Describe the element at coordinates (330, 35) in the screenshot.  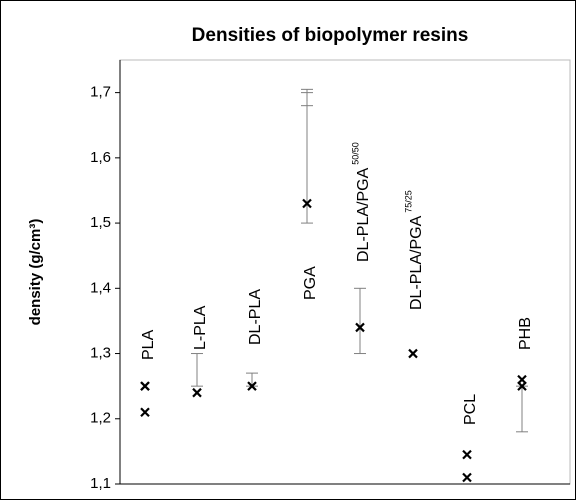
I see `chart-title: Densities of biopolymer resins` at that location.